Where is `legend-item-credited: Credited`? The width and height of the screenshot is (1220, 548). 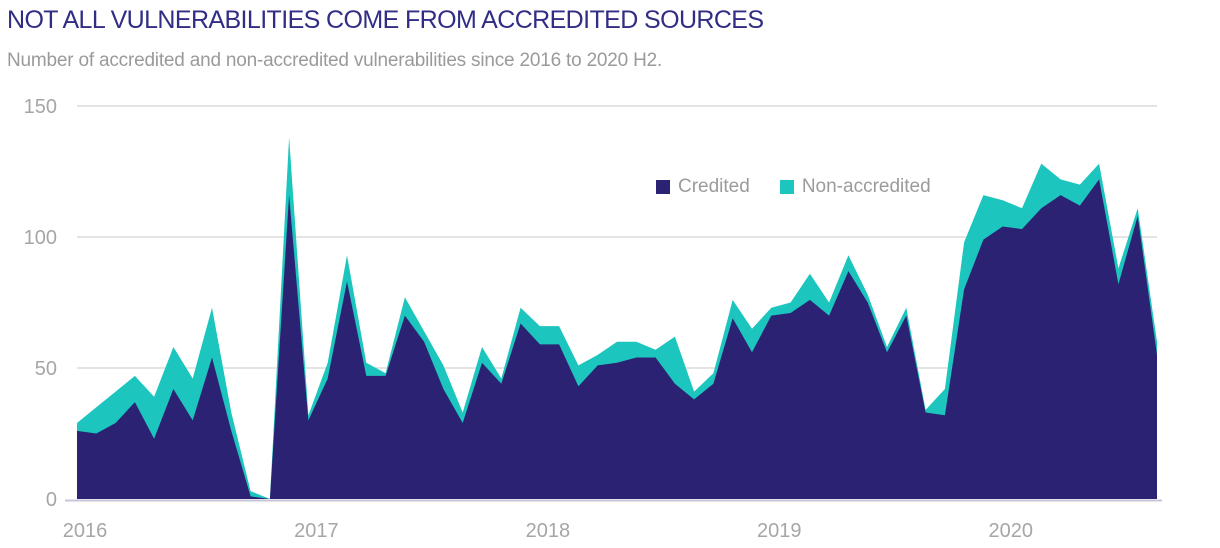
legend-item-credited: Credited is located at coordinates (703, 187).